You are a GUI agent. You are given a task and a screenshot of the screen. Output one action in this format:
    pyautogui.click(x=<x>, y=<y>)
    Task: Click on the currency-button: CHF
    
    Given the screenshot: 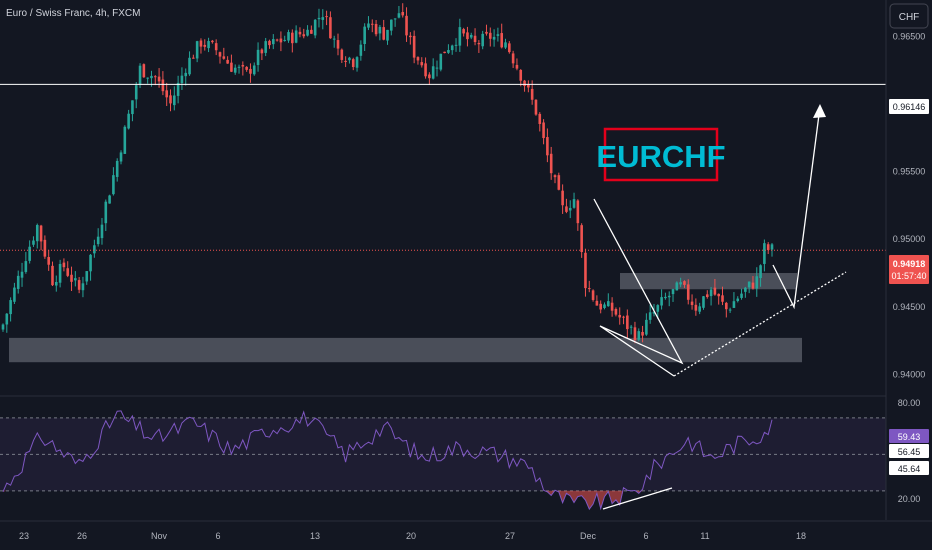 What is the action you would take?
    pyautogui.click(x=909, y=16)
    